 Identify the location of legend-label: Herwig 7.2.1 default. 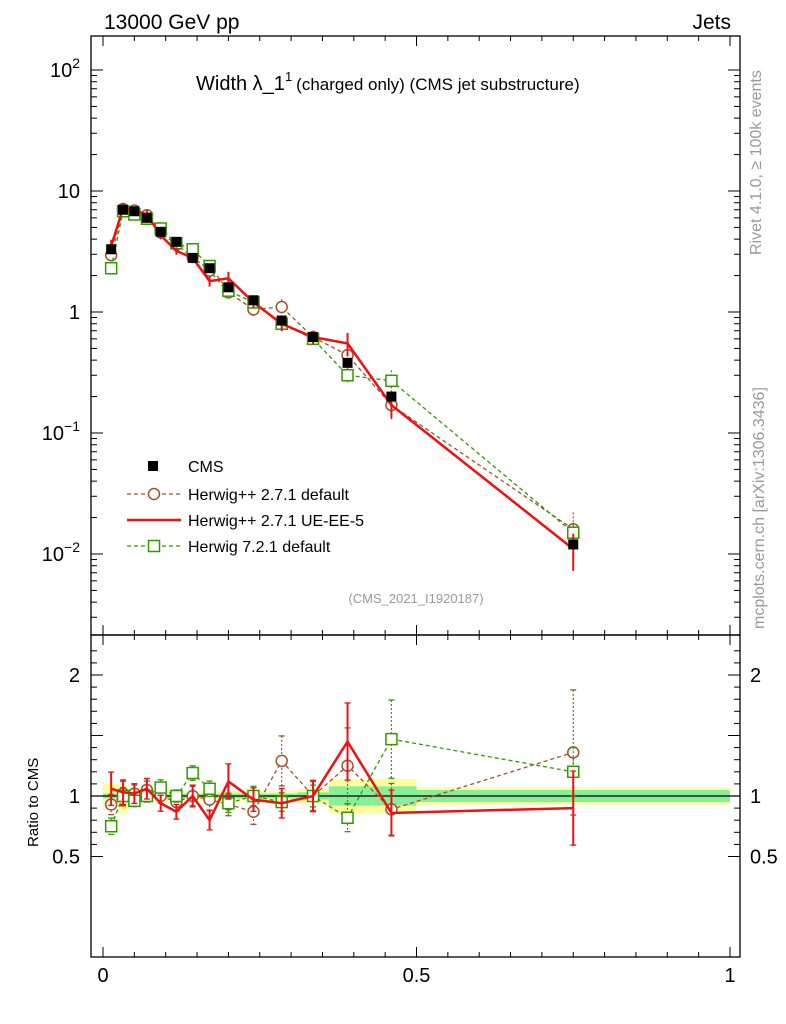
(259, 547).